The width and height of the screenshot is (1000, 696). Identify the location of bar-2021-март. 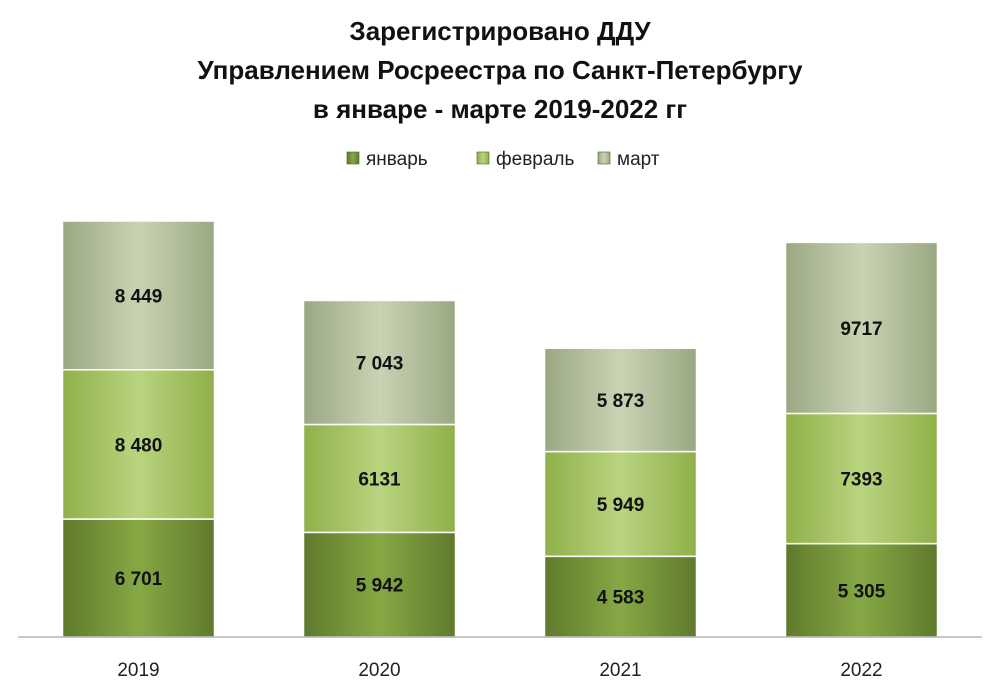
(620, 400).